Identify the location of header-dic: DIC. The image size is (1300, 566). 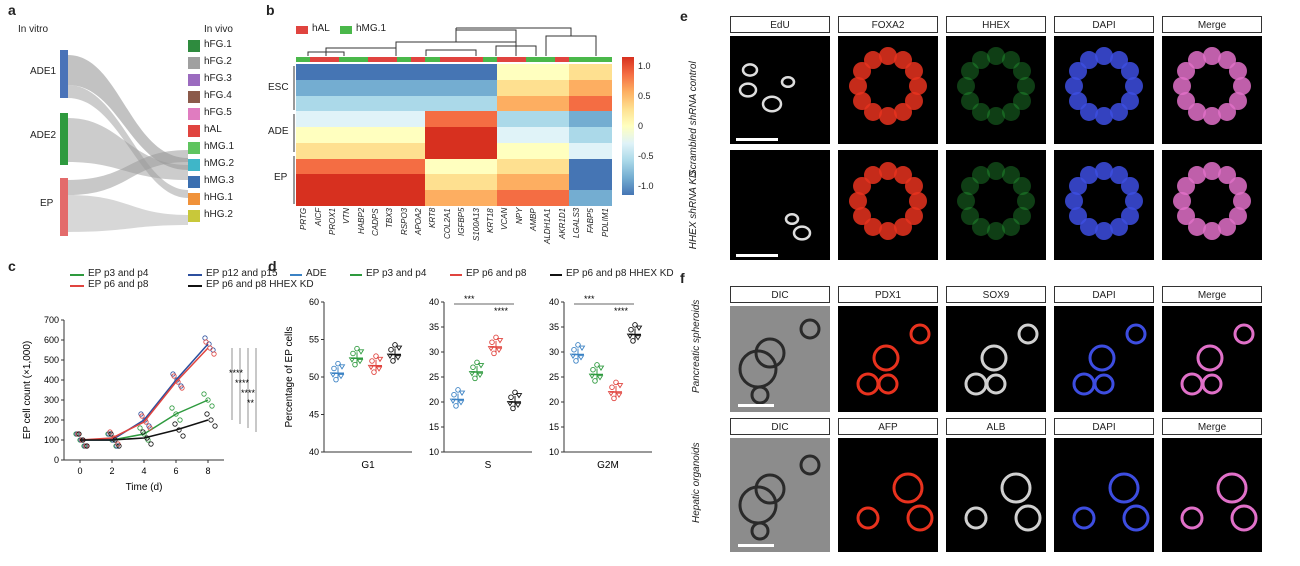
(780, 294).